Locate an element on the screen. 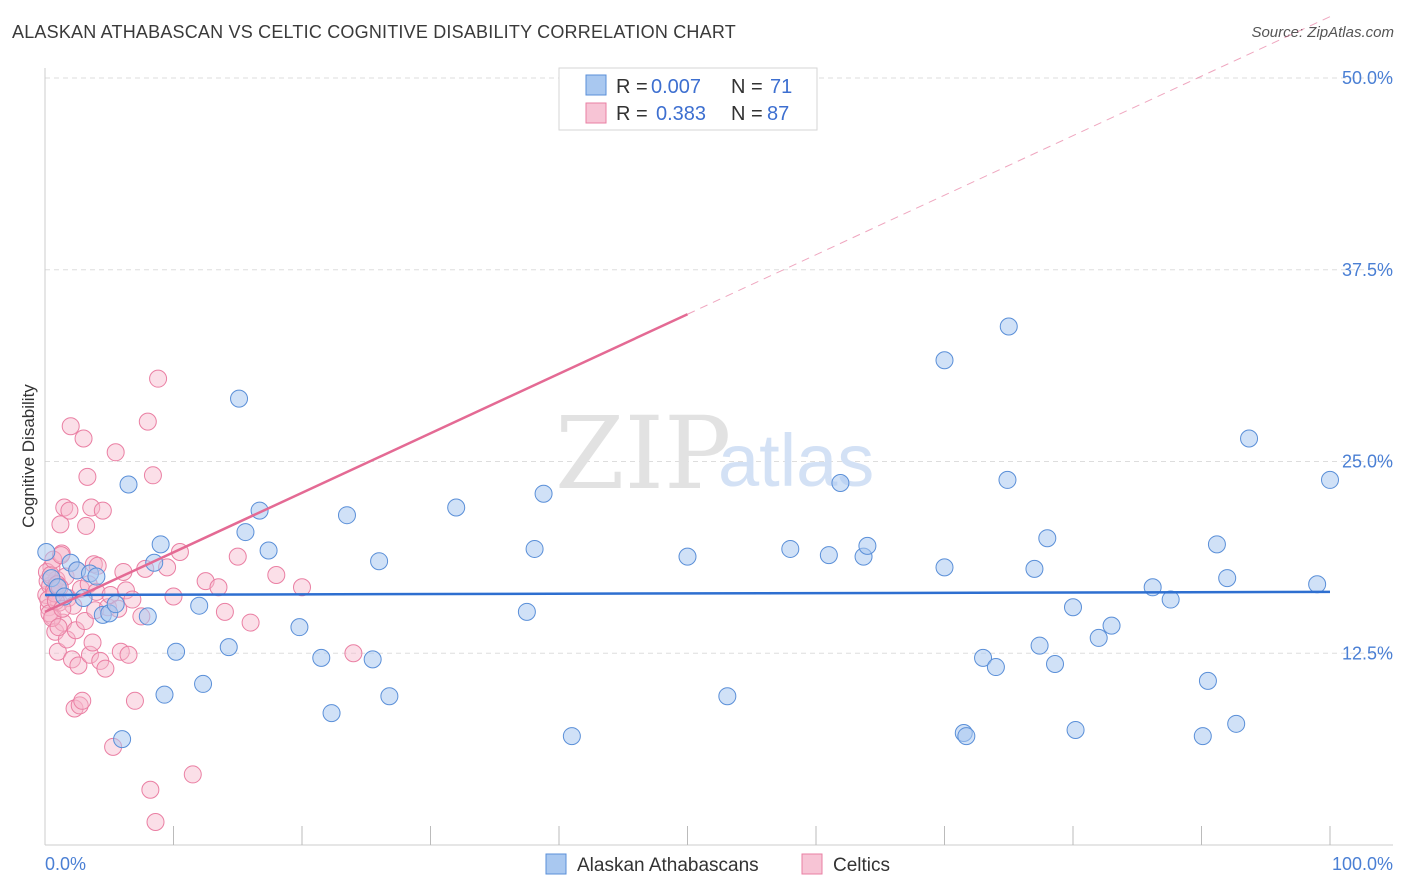 This screenshot has height=892, width=1406. y-tick-label-0: 12.5% is located at coordinates (1367, 653).